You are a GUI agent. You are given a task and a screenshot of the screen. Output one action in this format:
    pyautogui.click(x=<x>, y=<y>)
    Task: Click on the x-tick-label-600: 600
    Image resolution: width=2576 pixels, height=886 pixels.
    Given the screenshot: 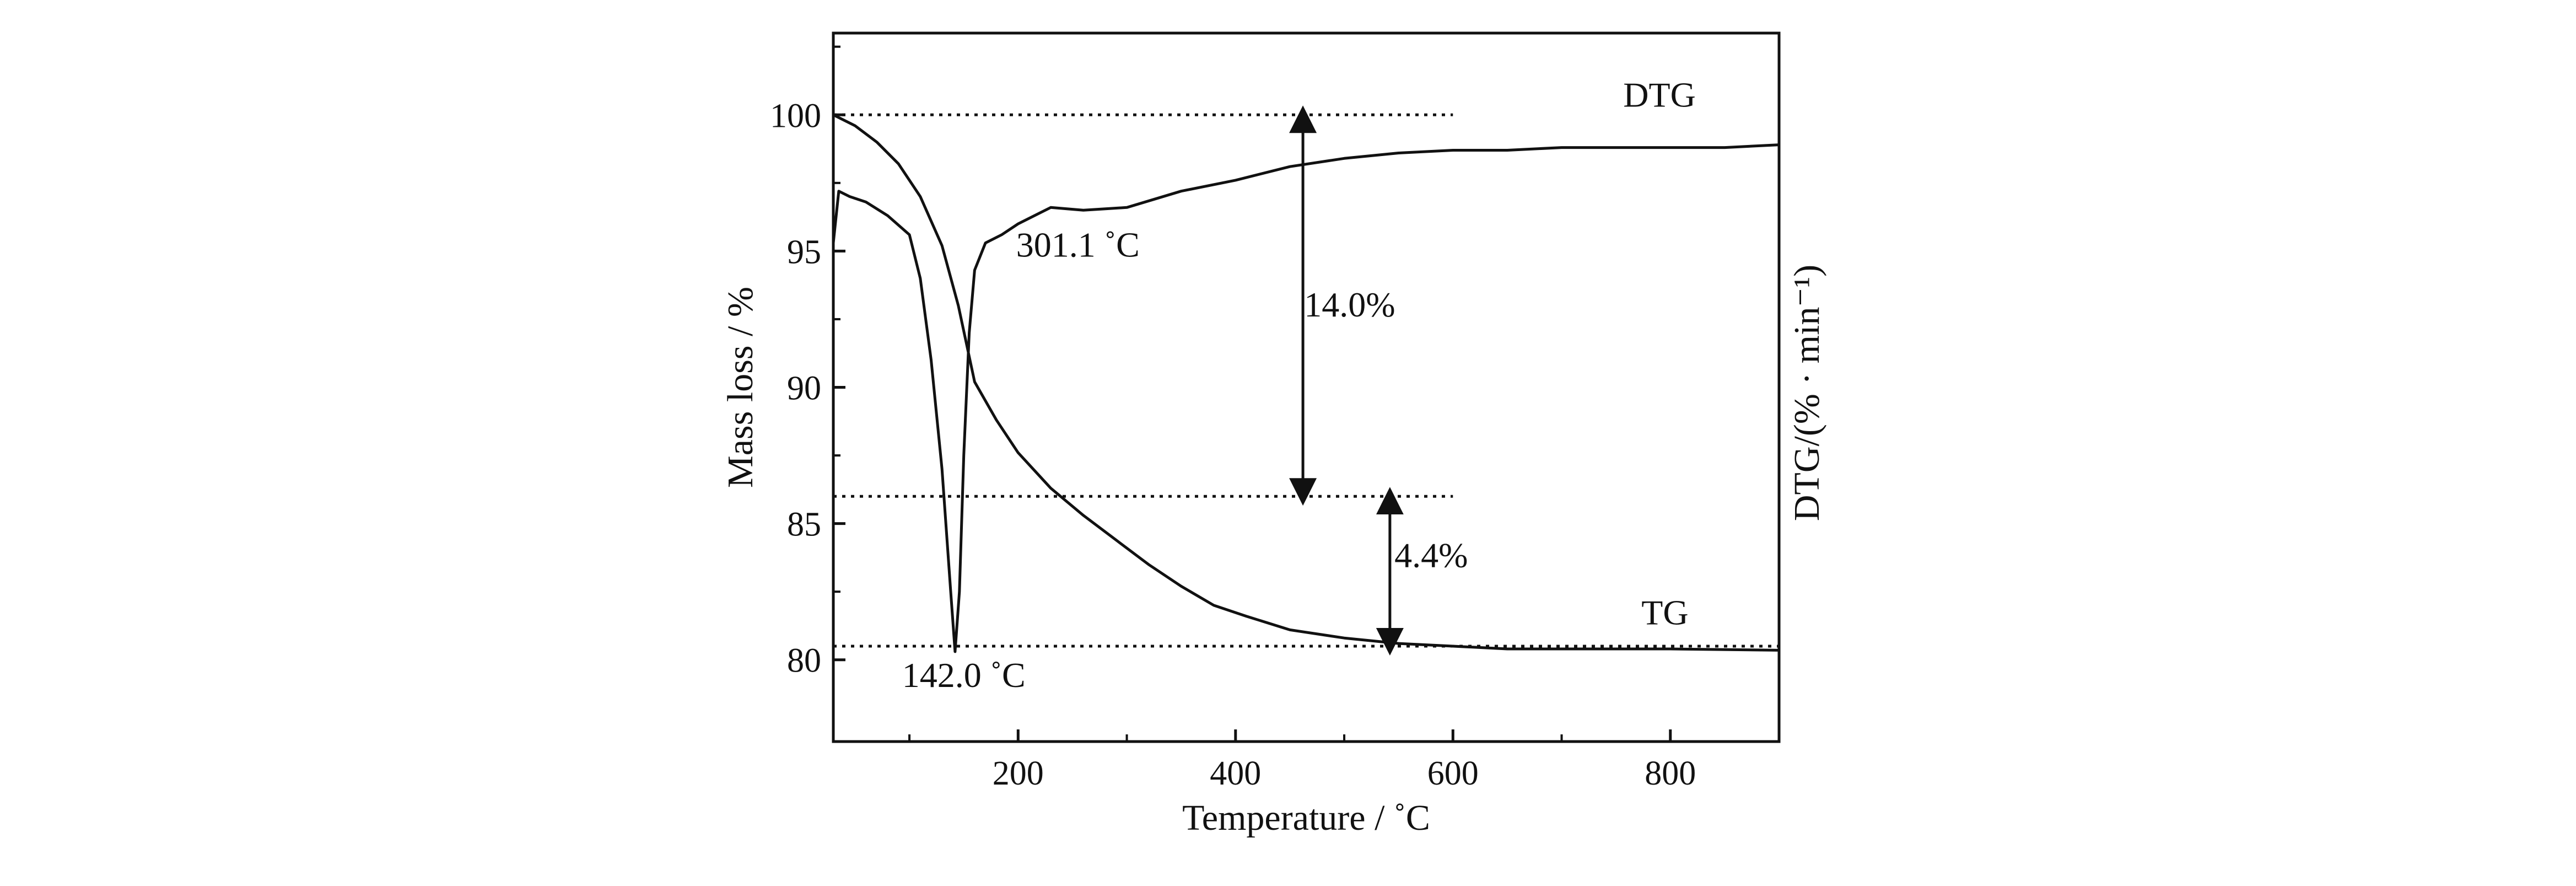 What is the action you would take?
    pyautogui.click(x=1453, y=773)
    